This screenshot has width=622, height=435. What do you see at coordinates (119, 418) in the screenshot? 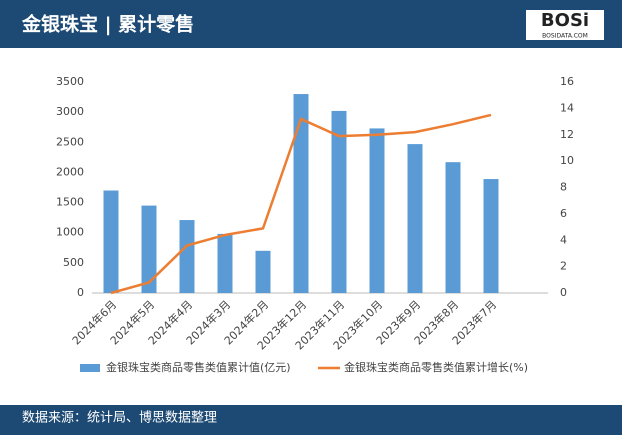
I see `source: 数据来源：统计局、博思数据整理` at bounding box center [119, 418].